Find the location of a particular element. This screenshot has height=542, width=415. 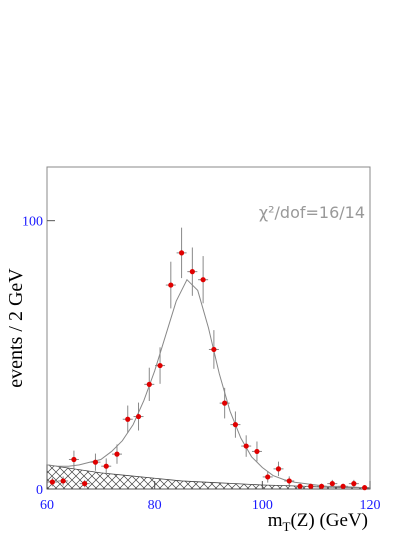

x-label-sub: T is located at coordinates (287, 526).